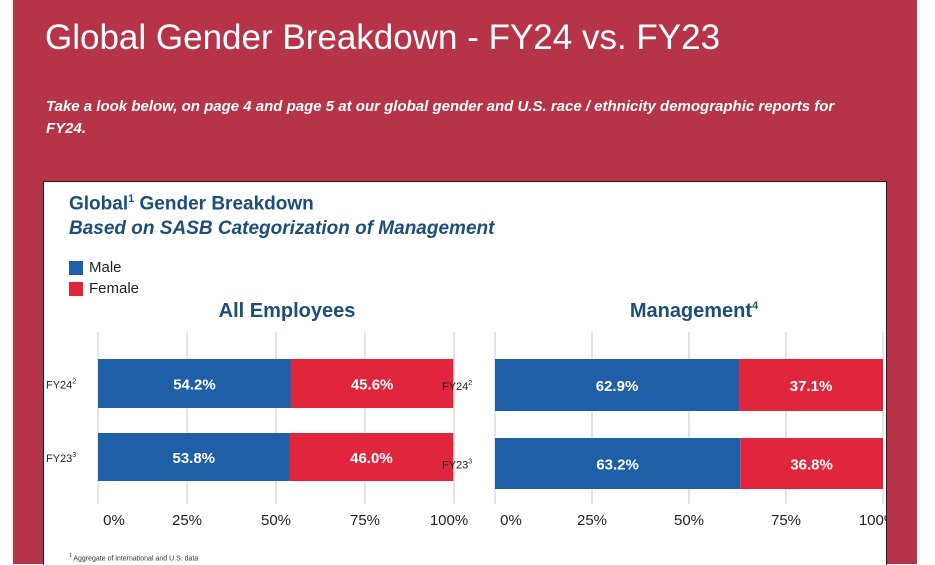 The image size is (935, 565). Describe the element at coordinates (114, 520) in the screenshot. I see `chart-1-tick-label: 0%` at that location.